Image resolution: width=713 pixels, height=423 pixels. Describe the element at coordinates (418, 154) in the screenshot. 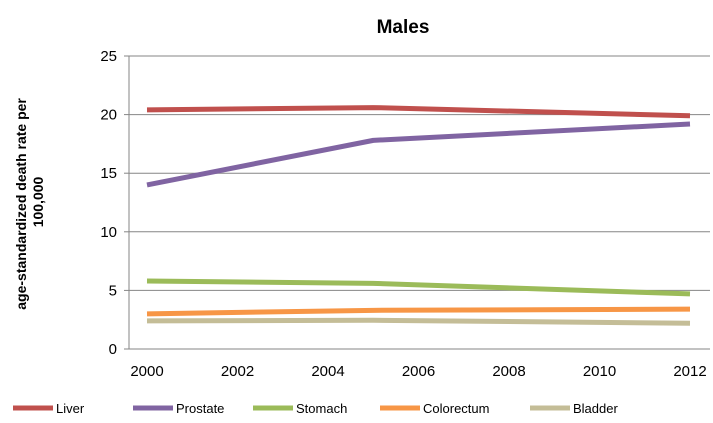

I see `series-line-prostate` at that location.